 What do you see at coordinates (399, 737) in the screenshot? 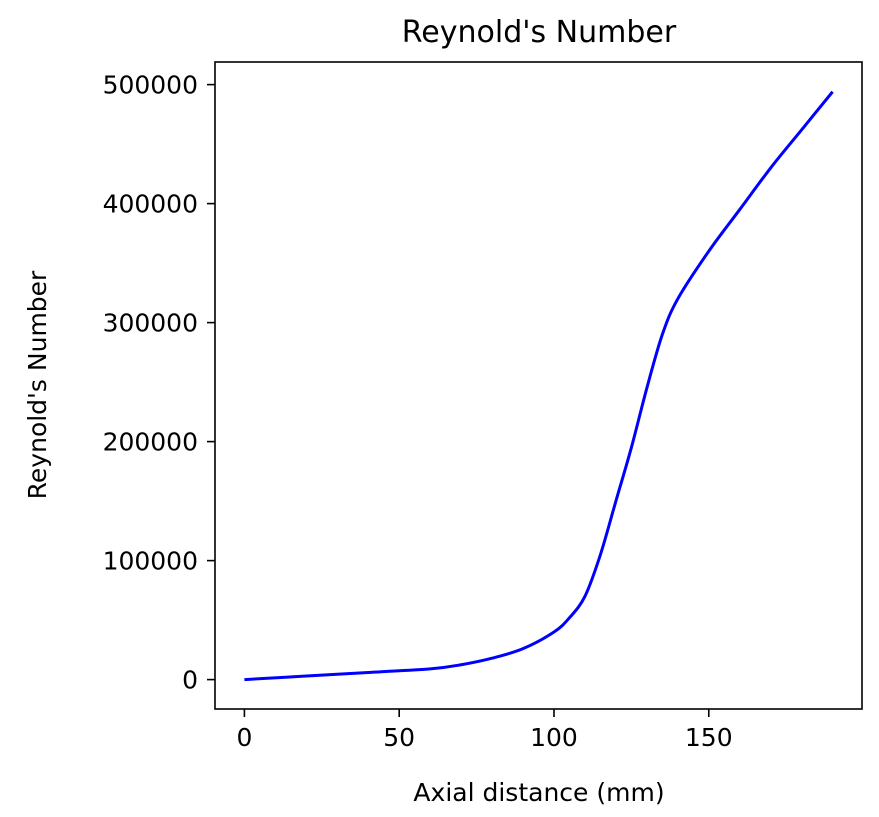
I see `x-tick-label: 50` at bounding box center [399, 737].